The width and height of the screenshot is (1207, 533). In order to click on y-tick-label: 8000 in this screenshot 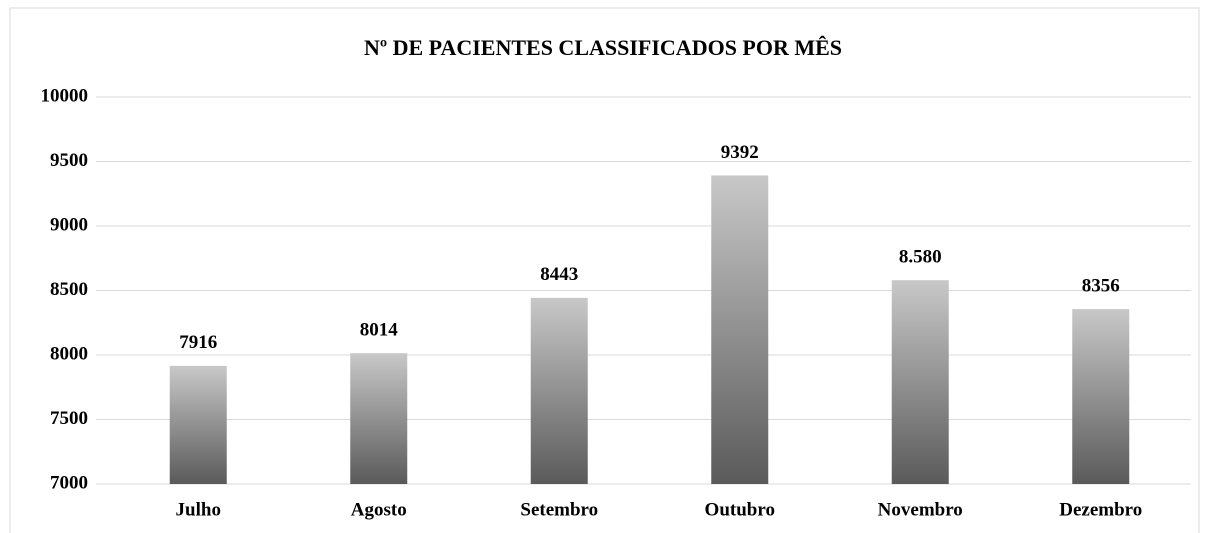, I will do `click(69, 353)`.